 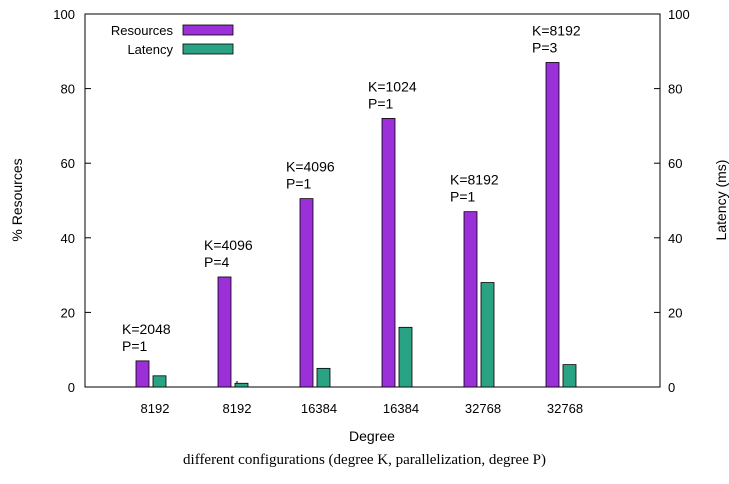 What do you see at coordinates (545, 47) in the screenshot?
I see `annotation-p: P=3` at bounding box center [545, 47].